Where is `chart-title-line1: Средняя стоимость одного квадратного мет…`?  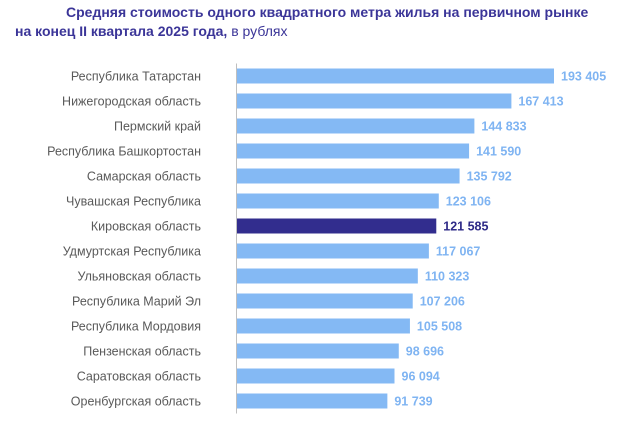 chart-title-line1: Средняя стоимость одного квадратного мет… is located at coordinates (327, 12).